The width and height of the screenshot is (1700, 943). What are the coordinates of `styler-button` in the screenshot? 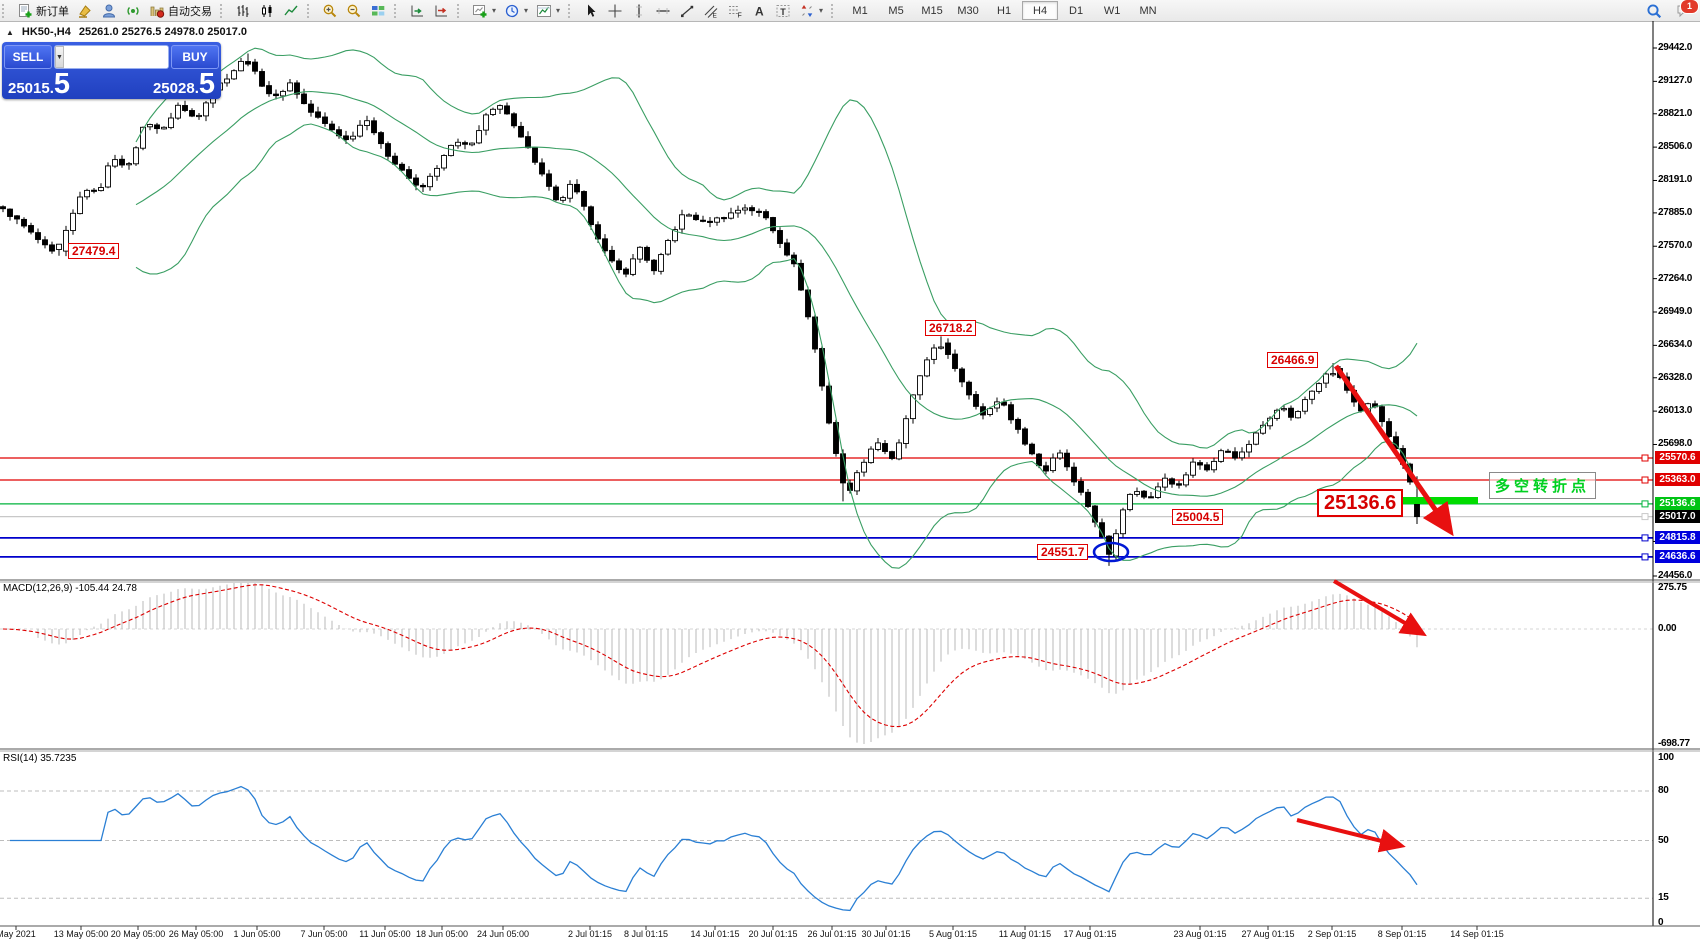 It's located at (85, 11).